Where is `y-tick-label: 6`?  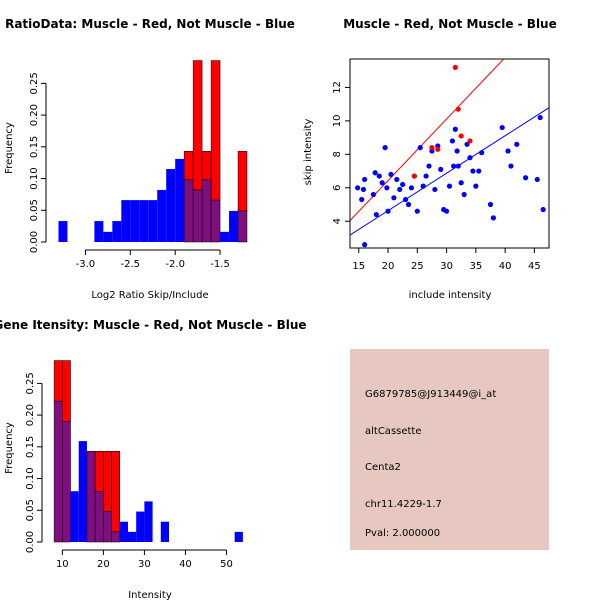 y-tick-label: 6 is located at coordinates (337, 188).